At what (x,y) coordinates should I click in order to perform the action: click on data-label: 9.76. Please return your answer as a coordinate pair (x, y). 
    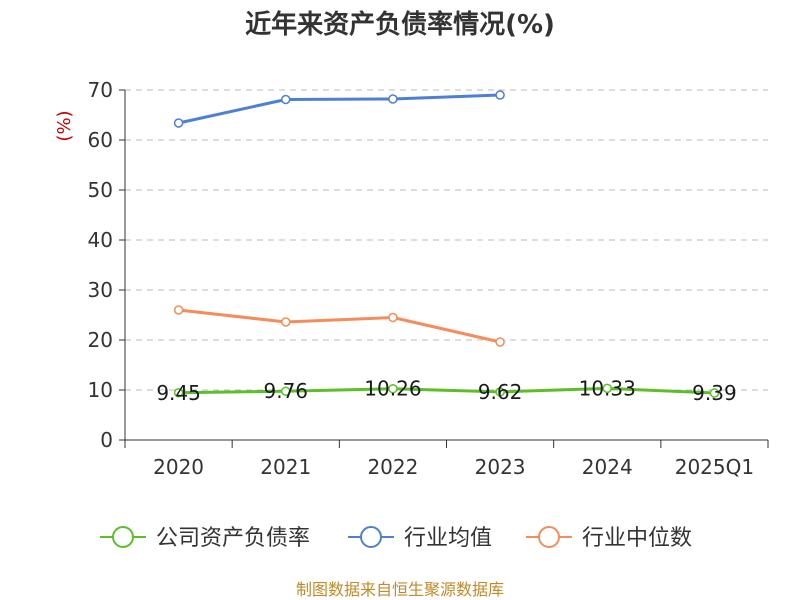
    Looking at the image, I should click on (285, 391).